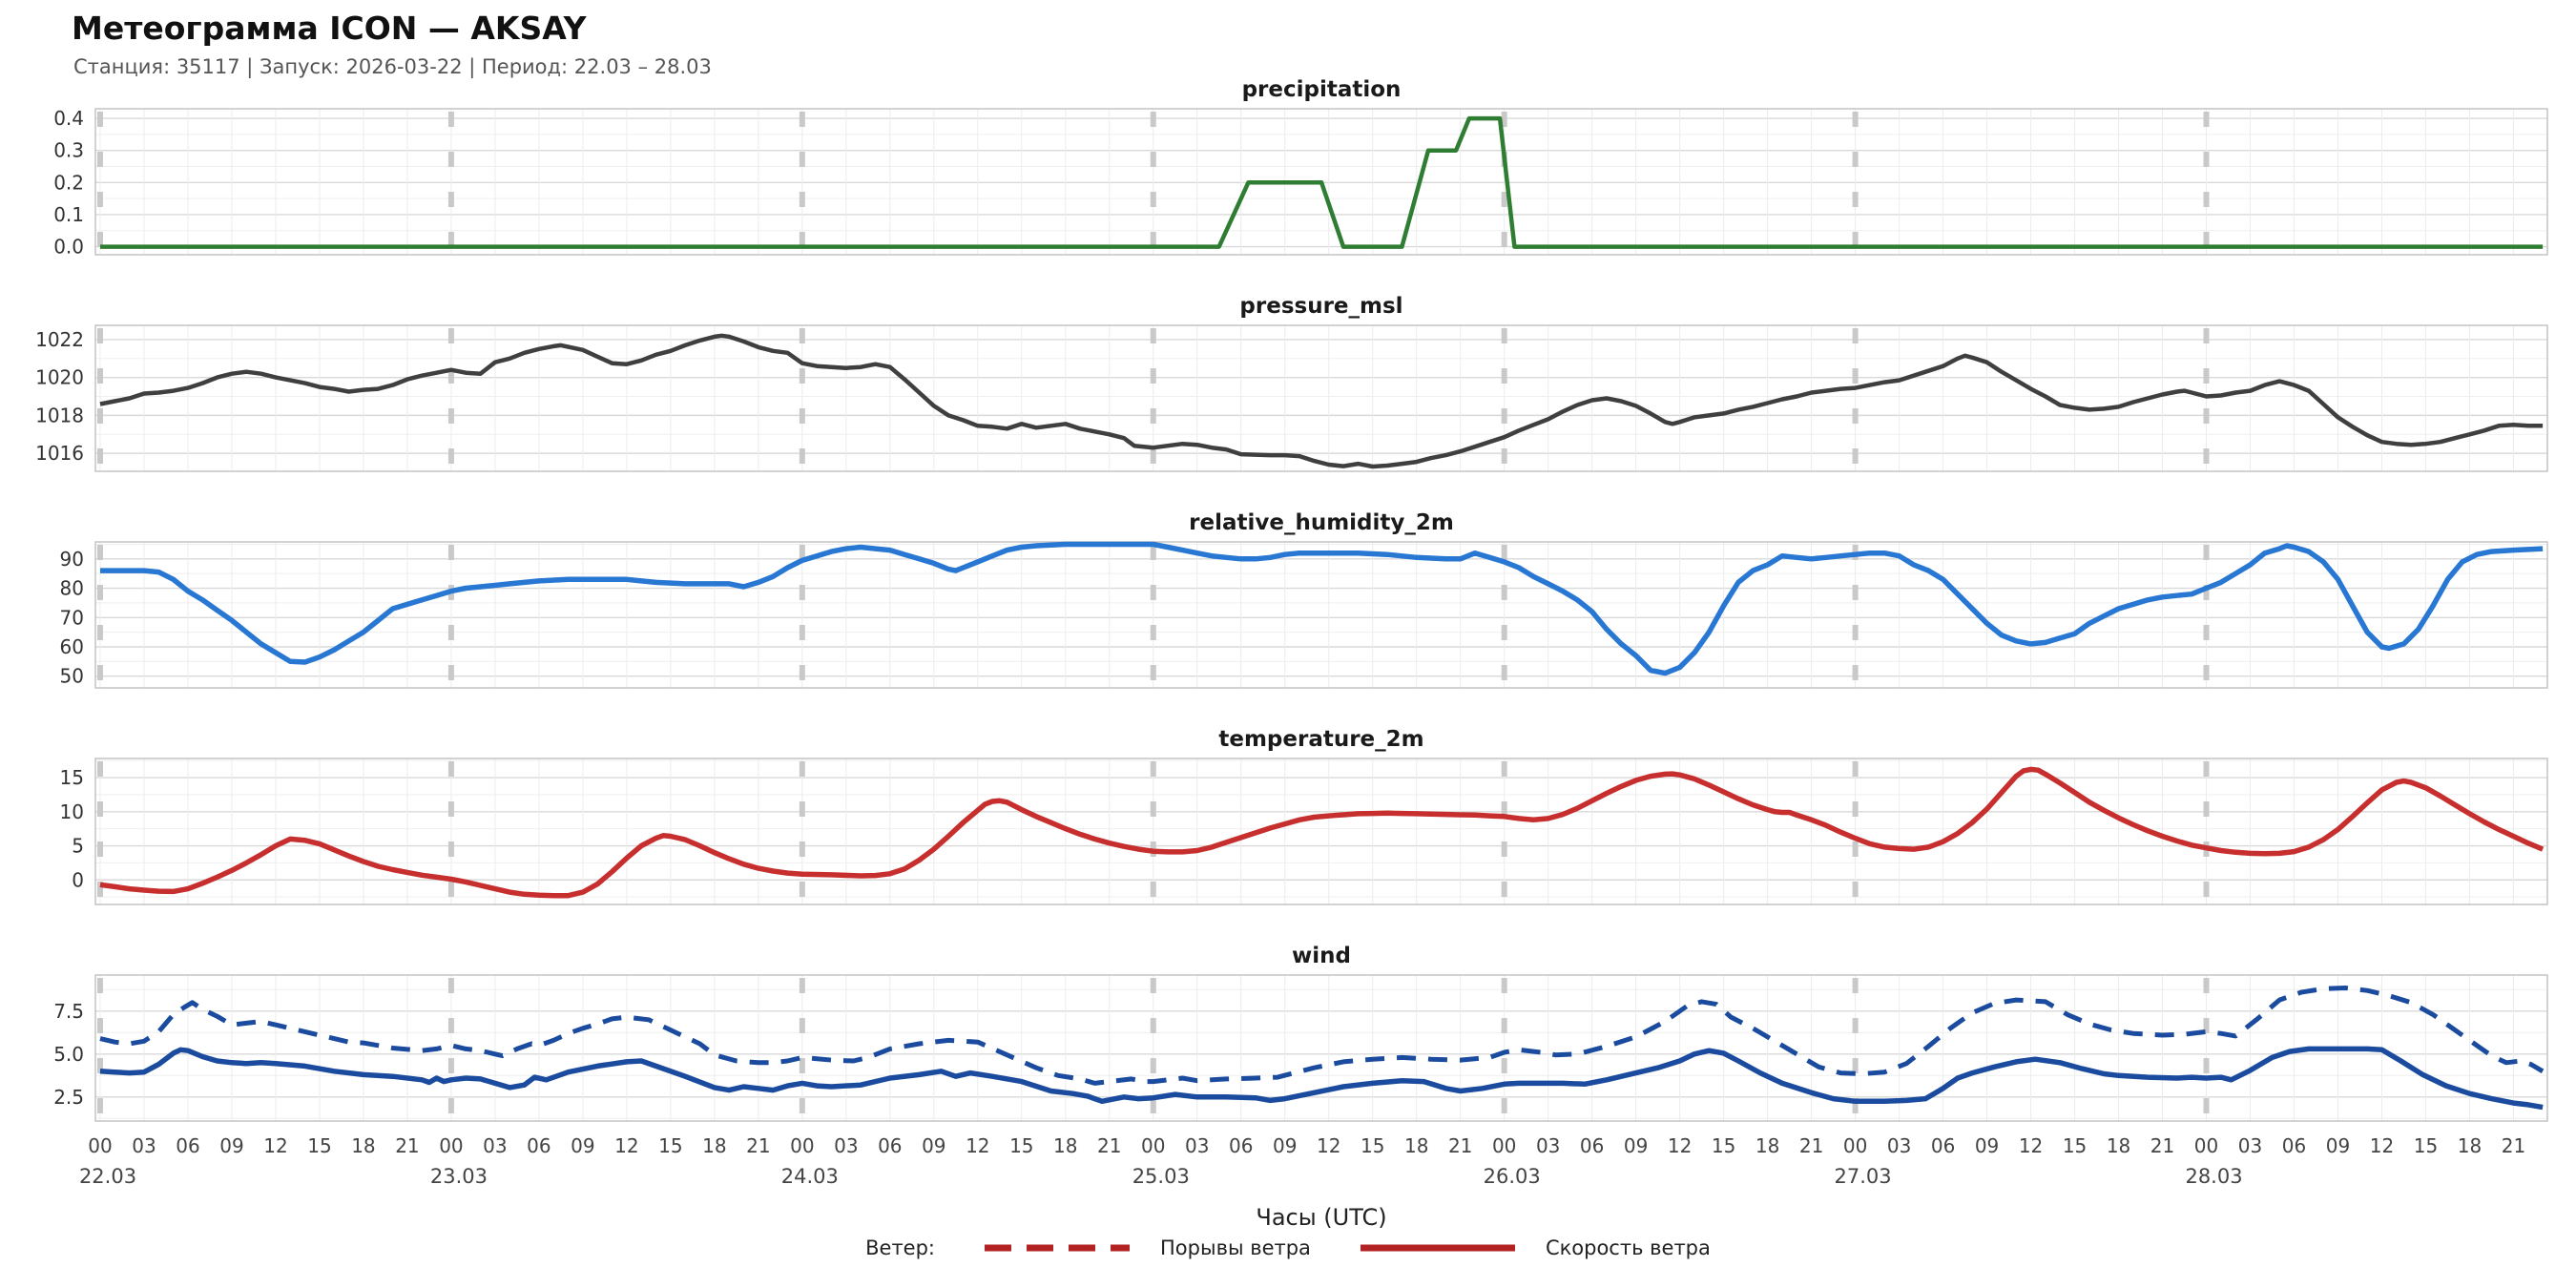 The width and height of the screenshot is (2576, 1288). I want to click on legend-item-speed: Скорость ветра, so click(1534, 1247).